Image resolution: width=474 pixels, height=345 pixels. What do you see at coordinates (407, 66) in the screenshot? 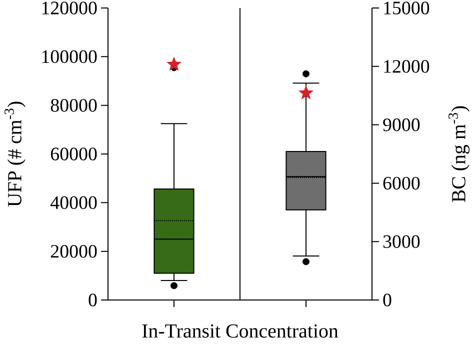
I see `y2-tick-label: 12000` at bounding box center [407, 66].